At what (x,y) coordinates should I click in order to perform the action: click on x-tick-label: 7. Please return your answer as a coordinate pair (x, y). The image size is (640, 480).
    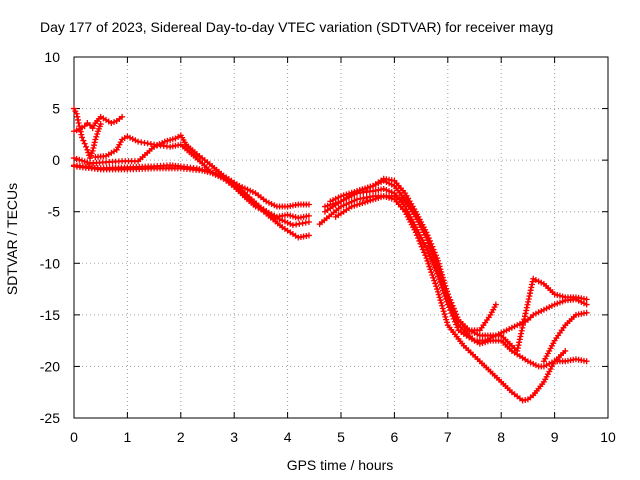
    Looking at the image, I should click on (448, 437).